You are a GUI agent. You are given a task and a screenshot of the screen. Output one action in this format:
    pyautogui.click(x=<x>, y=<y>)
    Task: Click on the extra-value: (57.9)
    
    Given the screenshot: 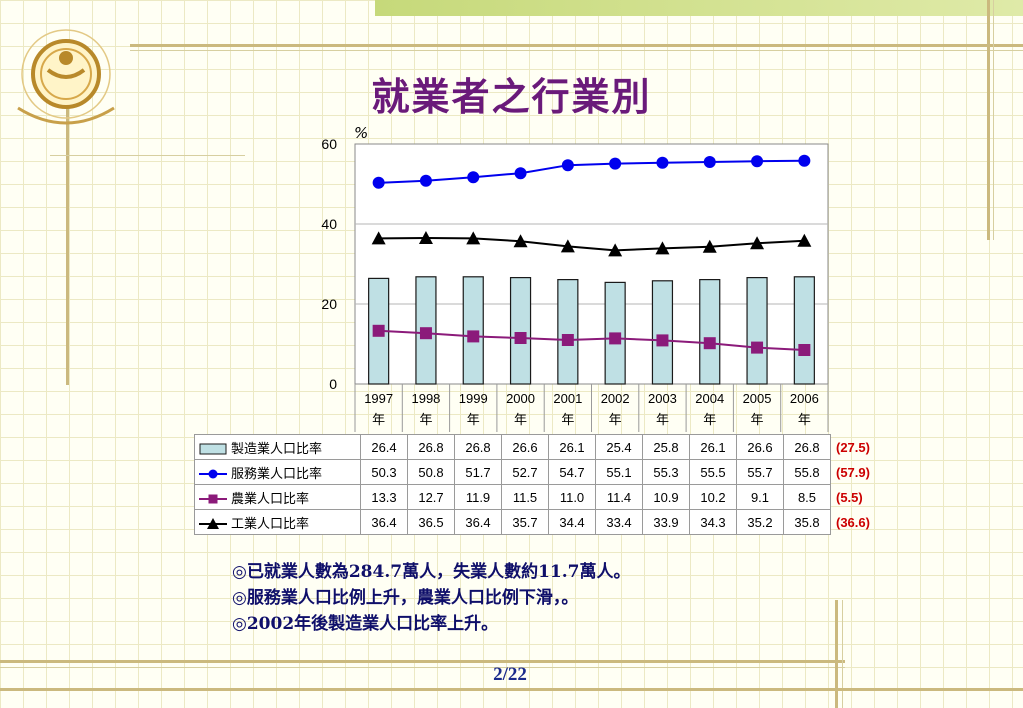 What is the action you would take?
    pyautogui.click(x=853, y=472)
    